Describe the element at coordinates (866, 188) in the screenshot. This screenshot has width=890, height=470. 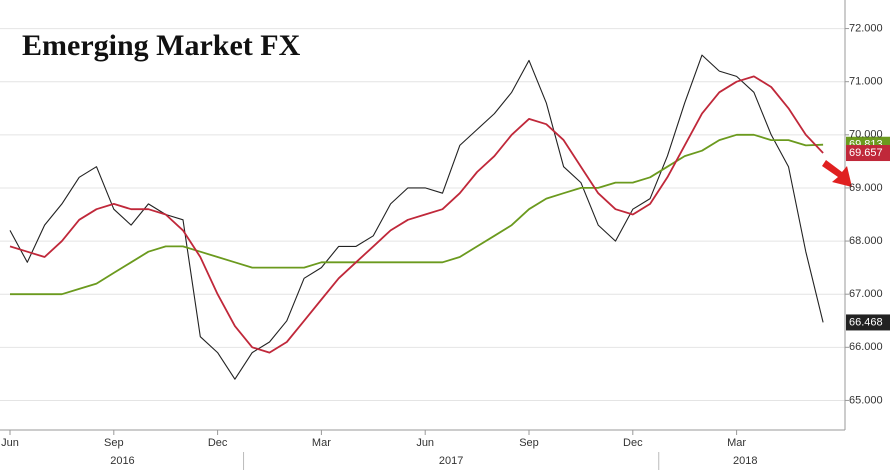
I see `y-tick-label: 69.000` at that location.